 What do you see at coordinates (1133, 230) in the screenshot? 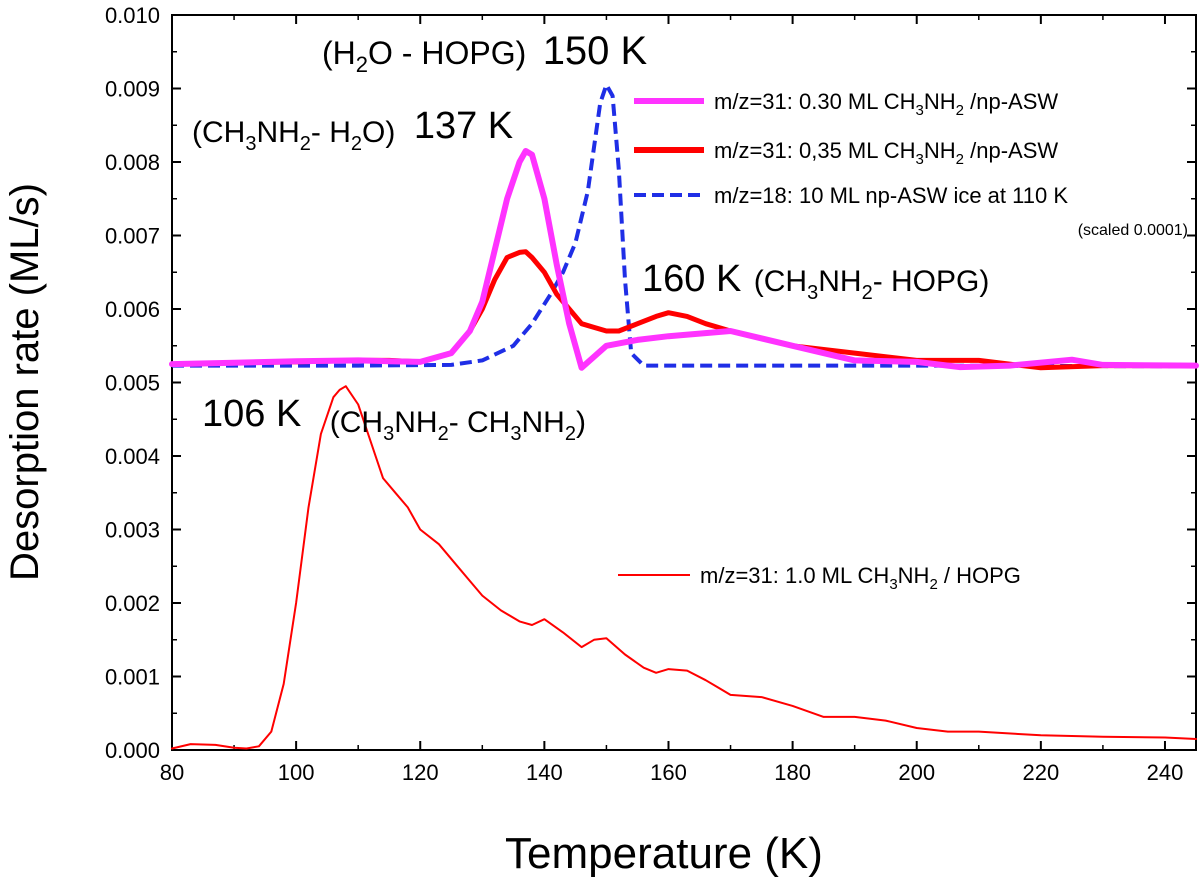
I see `legend-note-scaled: (scaled 0.0001)` at bounding box center [1133, 230].